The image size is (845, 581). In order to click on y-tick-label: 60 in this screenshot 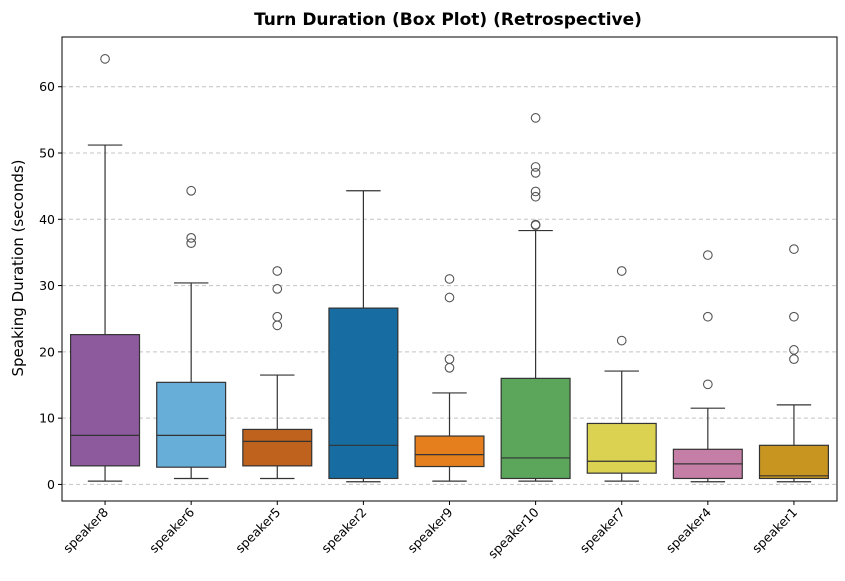, I will do `click(47, 86)`.